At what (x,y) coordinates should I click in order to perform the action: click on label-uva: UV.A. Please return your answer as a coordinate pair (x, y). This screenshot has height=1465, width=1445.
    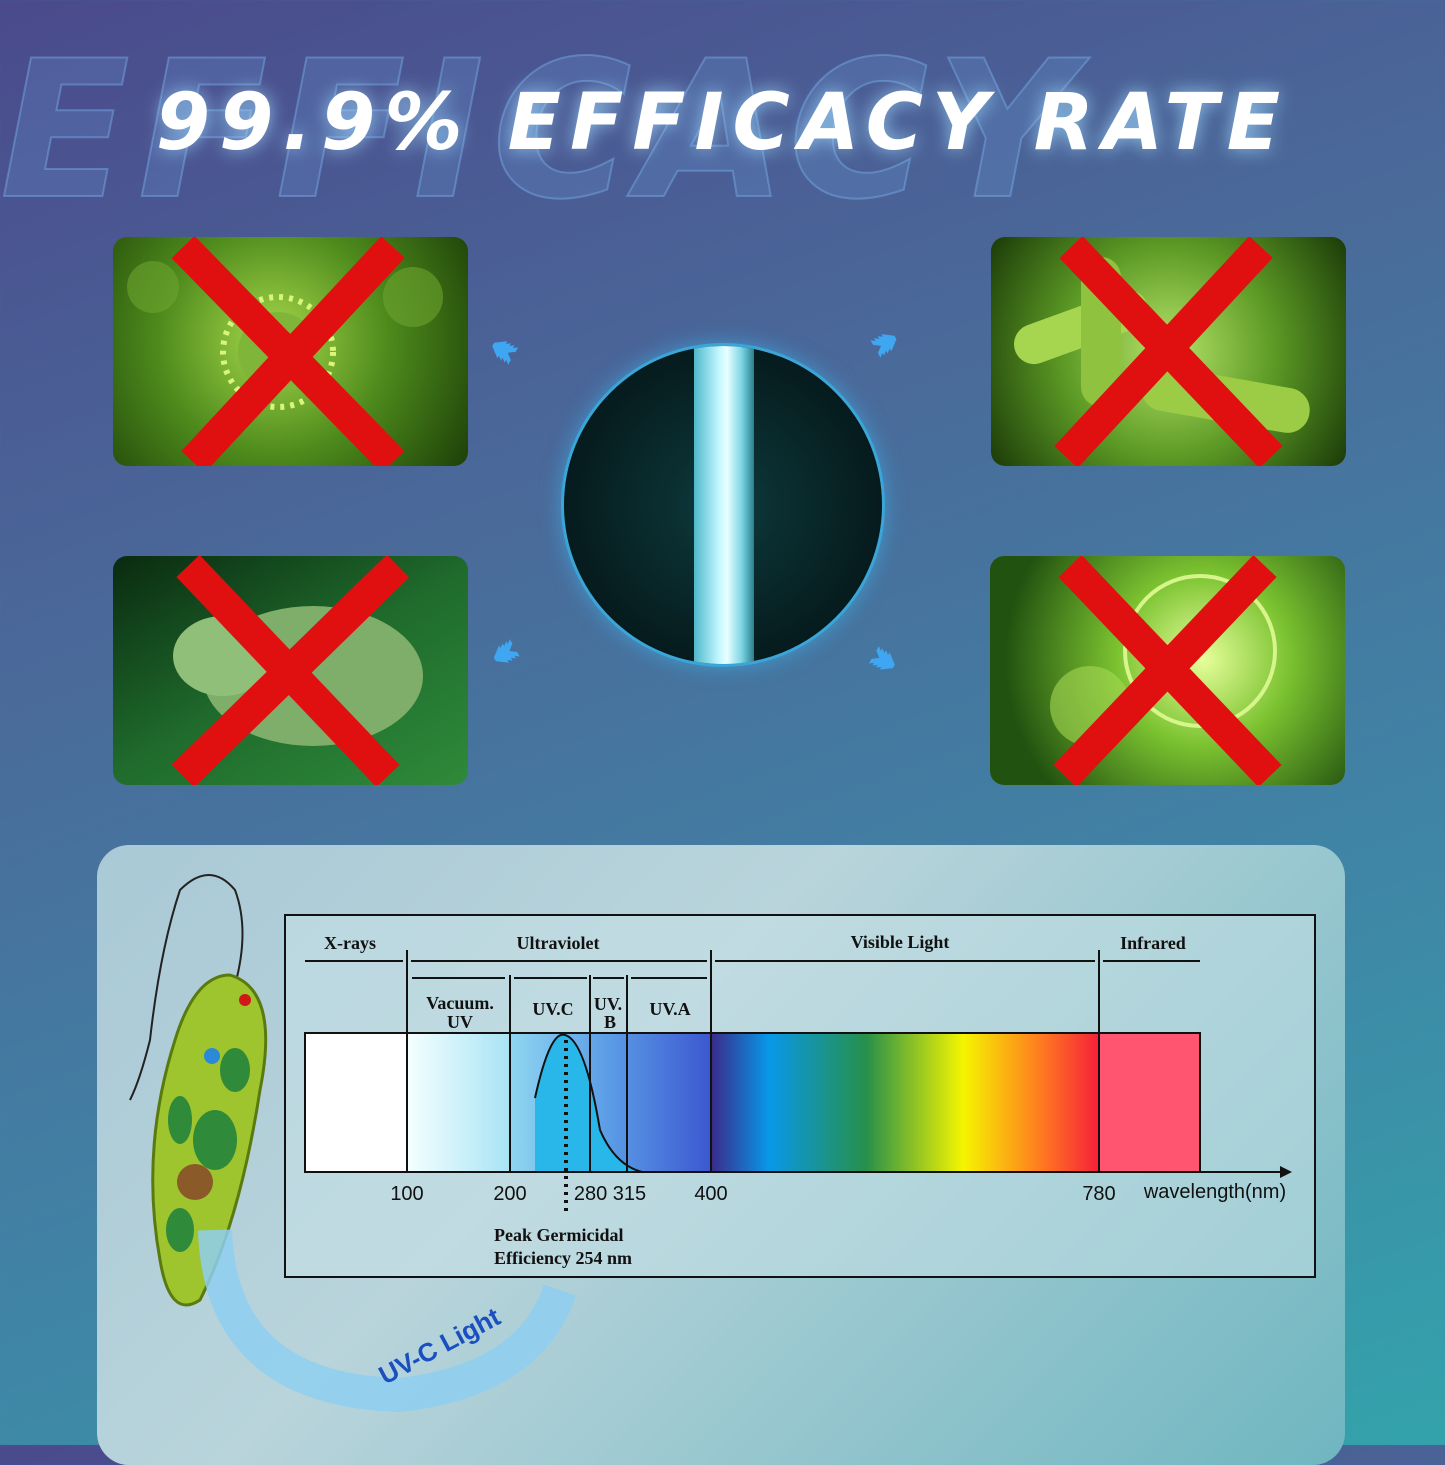
    Looking at the image, I should click on (669, 1009).